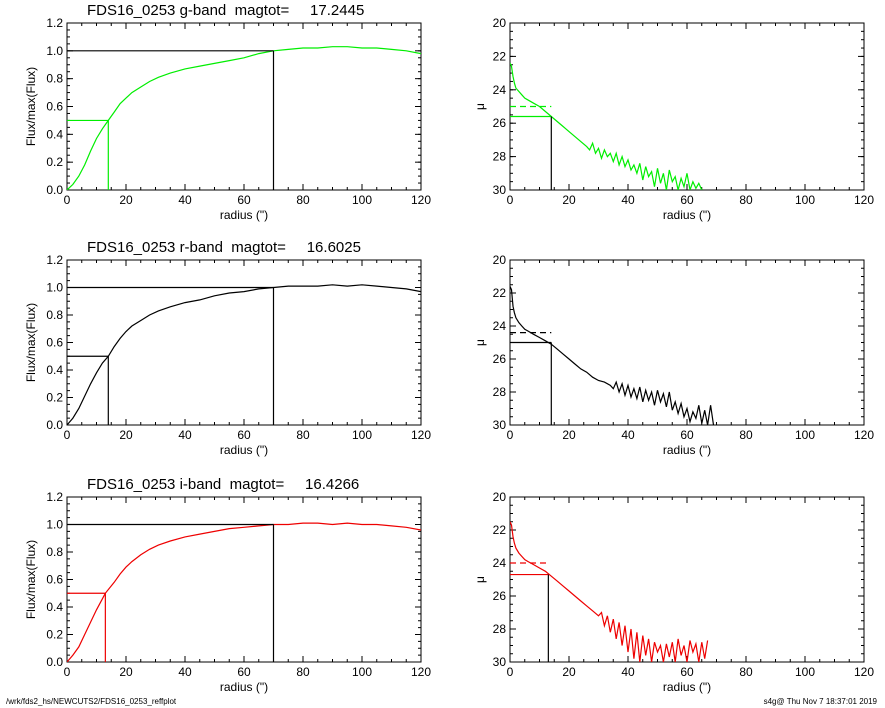 The height and width of the screenshot is (708, 885). I want to click on chart-title: FDS16_0253 g-band magtot= 17.2445, so click(225, 10).